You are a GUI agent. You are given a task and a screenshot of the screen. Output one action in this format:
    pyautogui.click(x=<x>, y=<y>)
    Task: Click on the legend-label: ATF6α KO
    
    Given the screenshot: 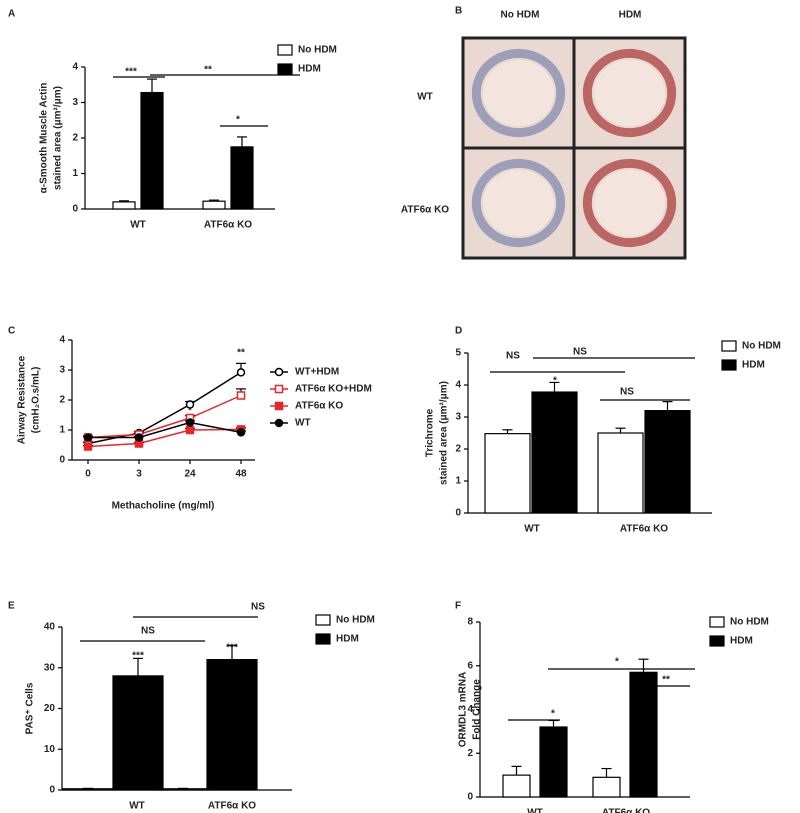 What is the action you would take?
    pyautogui.click(x=319, y=406)
    